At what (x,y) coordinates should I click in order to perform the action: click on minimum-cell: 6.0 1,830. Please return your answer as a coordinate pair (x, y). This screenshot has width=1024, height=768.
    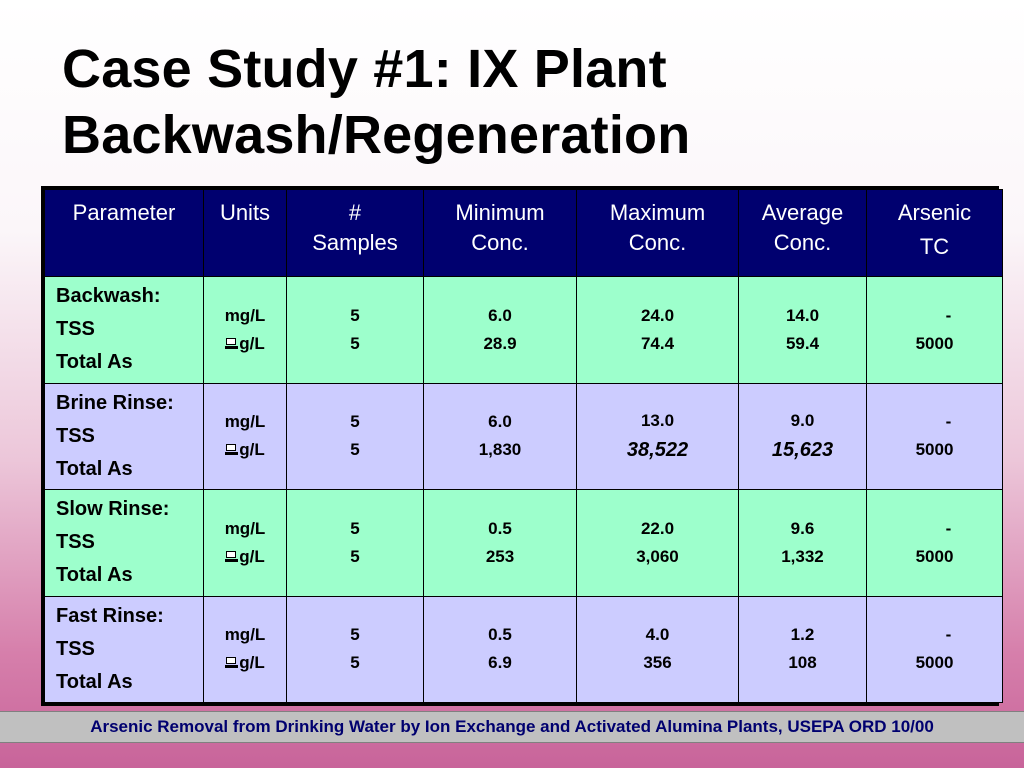
    Looking at the image, I should click on (500, 436).